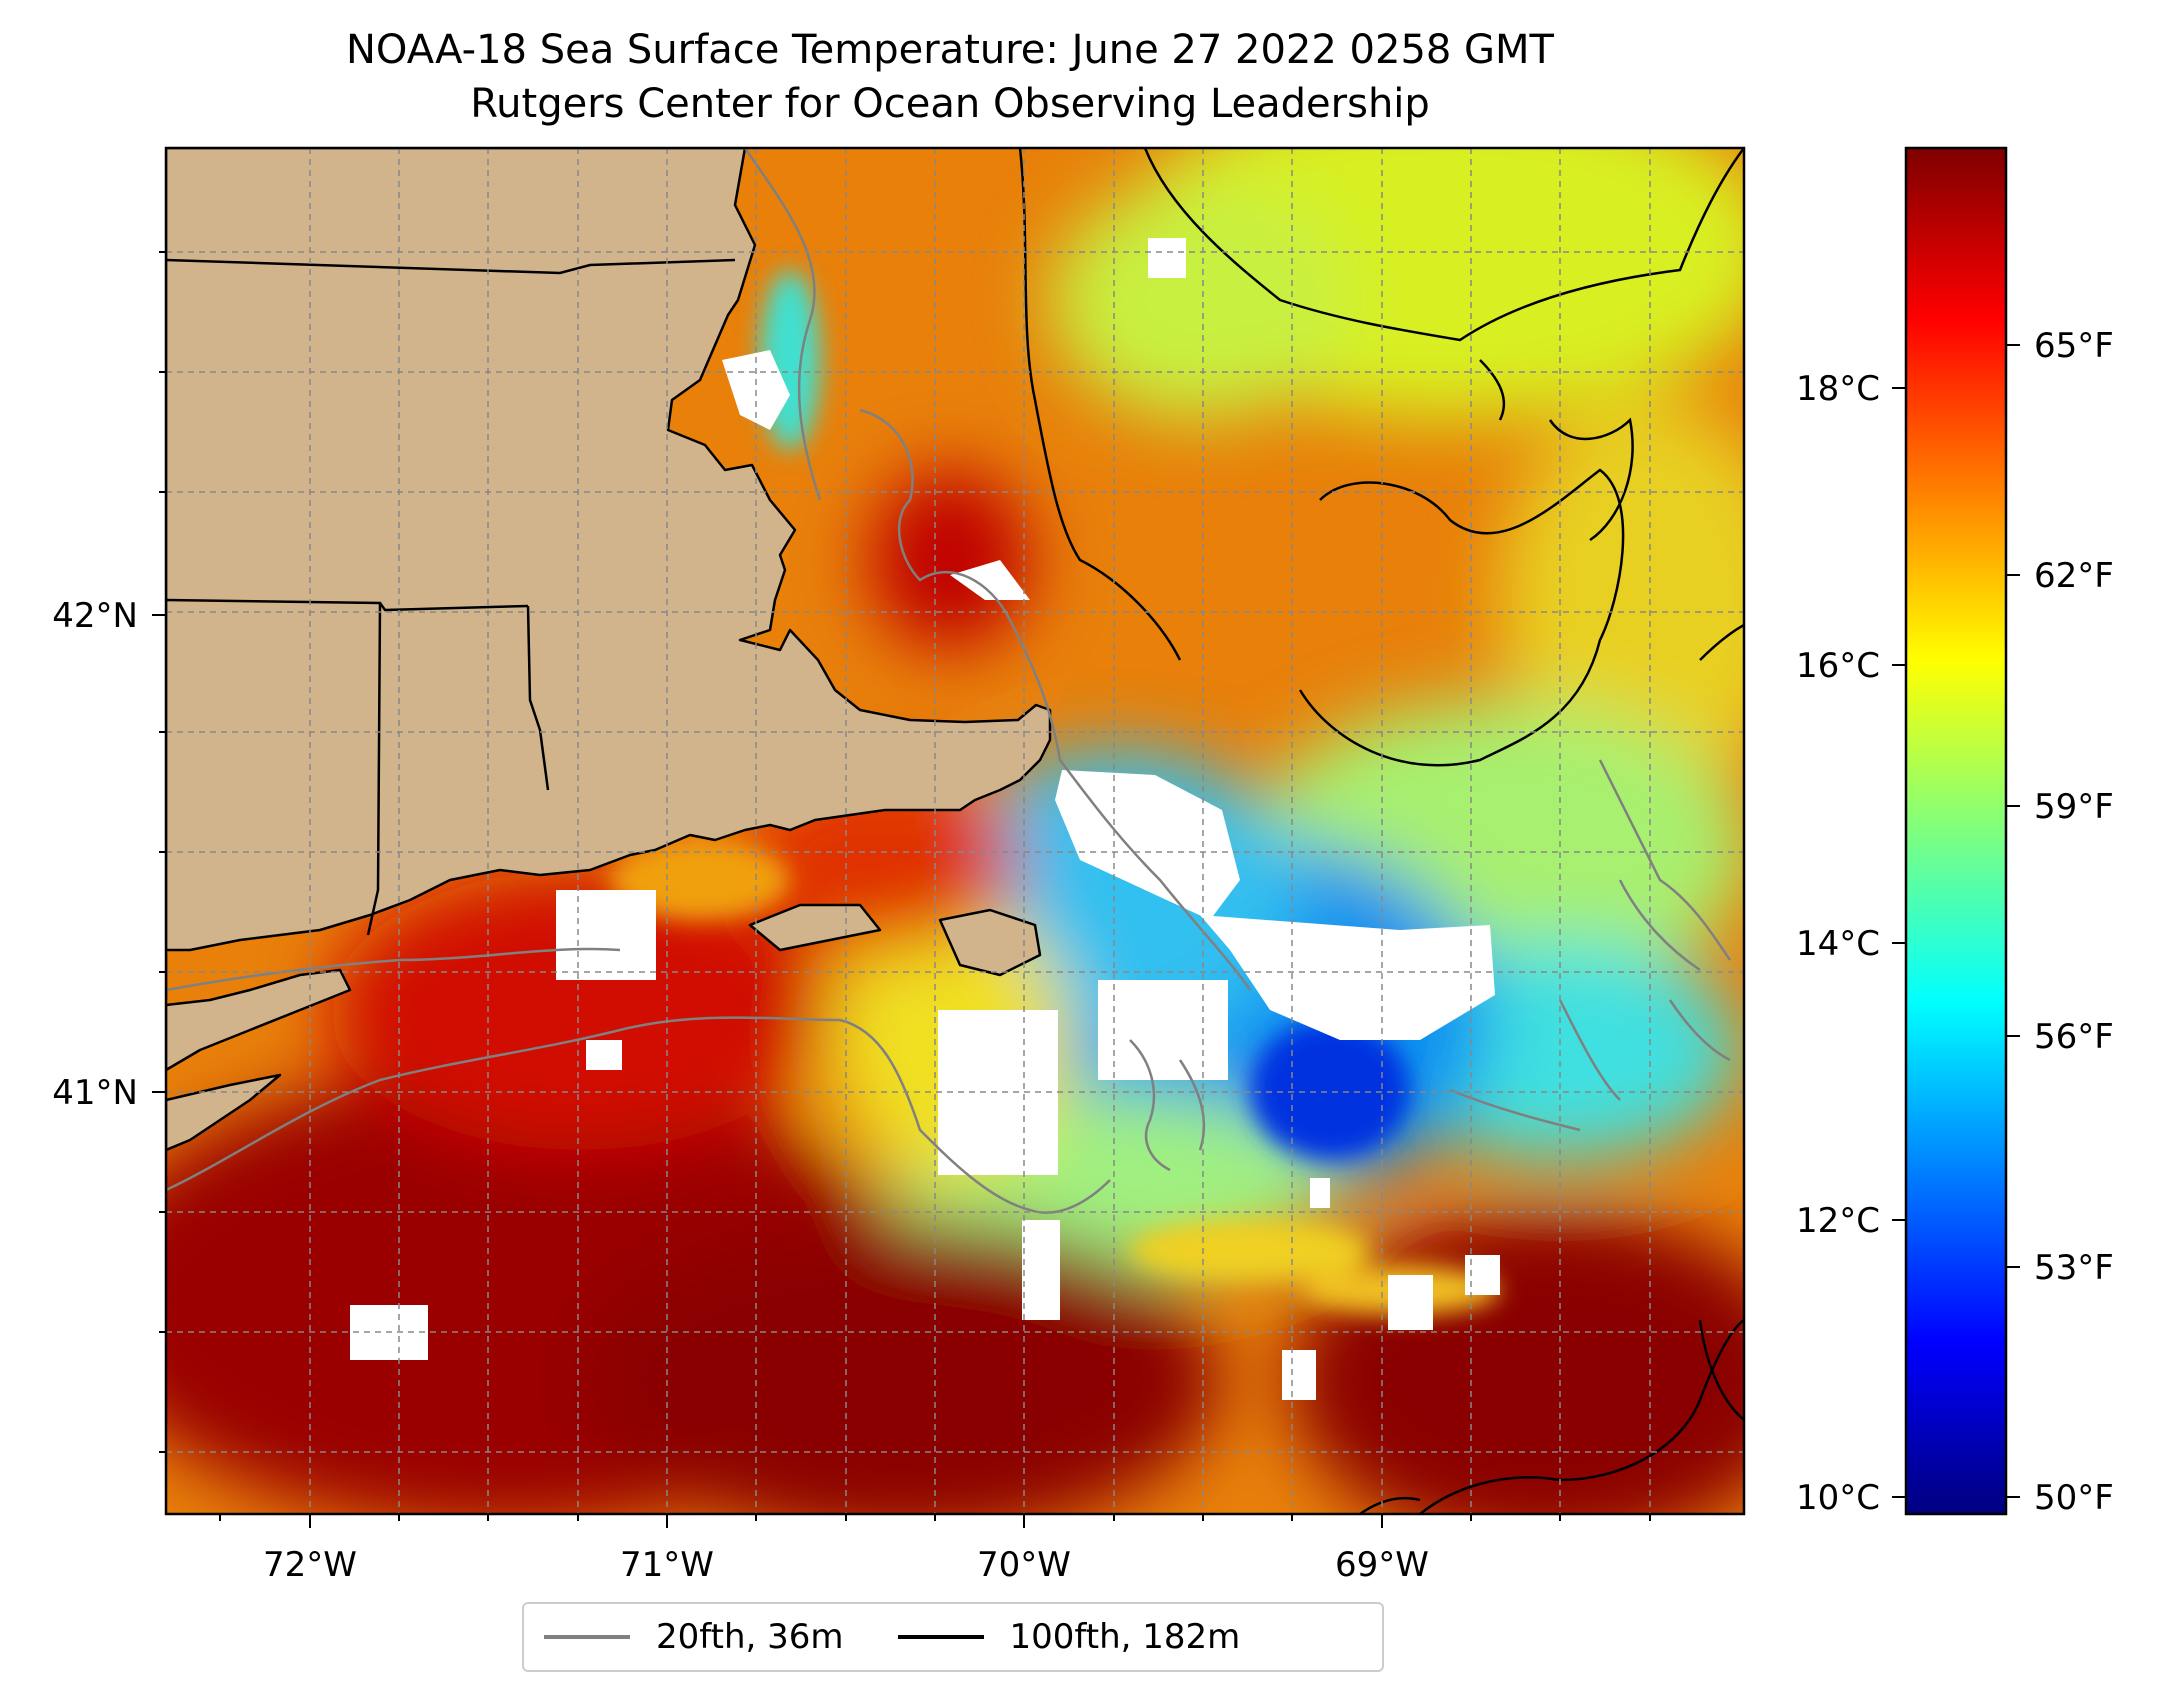 This screenshot has width=2160, height=1704. I want to click on colorbar-ticks, so click(1956, 921).